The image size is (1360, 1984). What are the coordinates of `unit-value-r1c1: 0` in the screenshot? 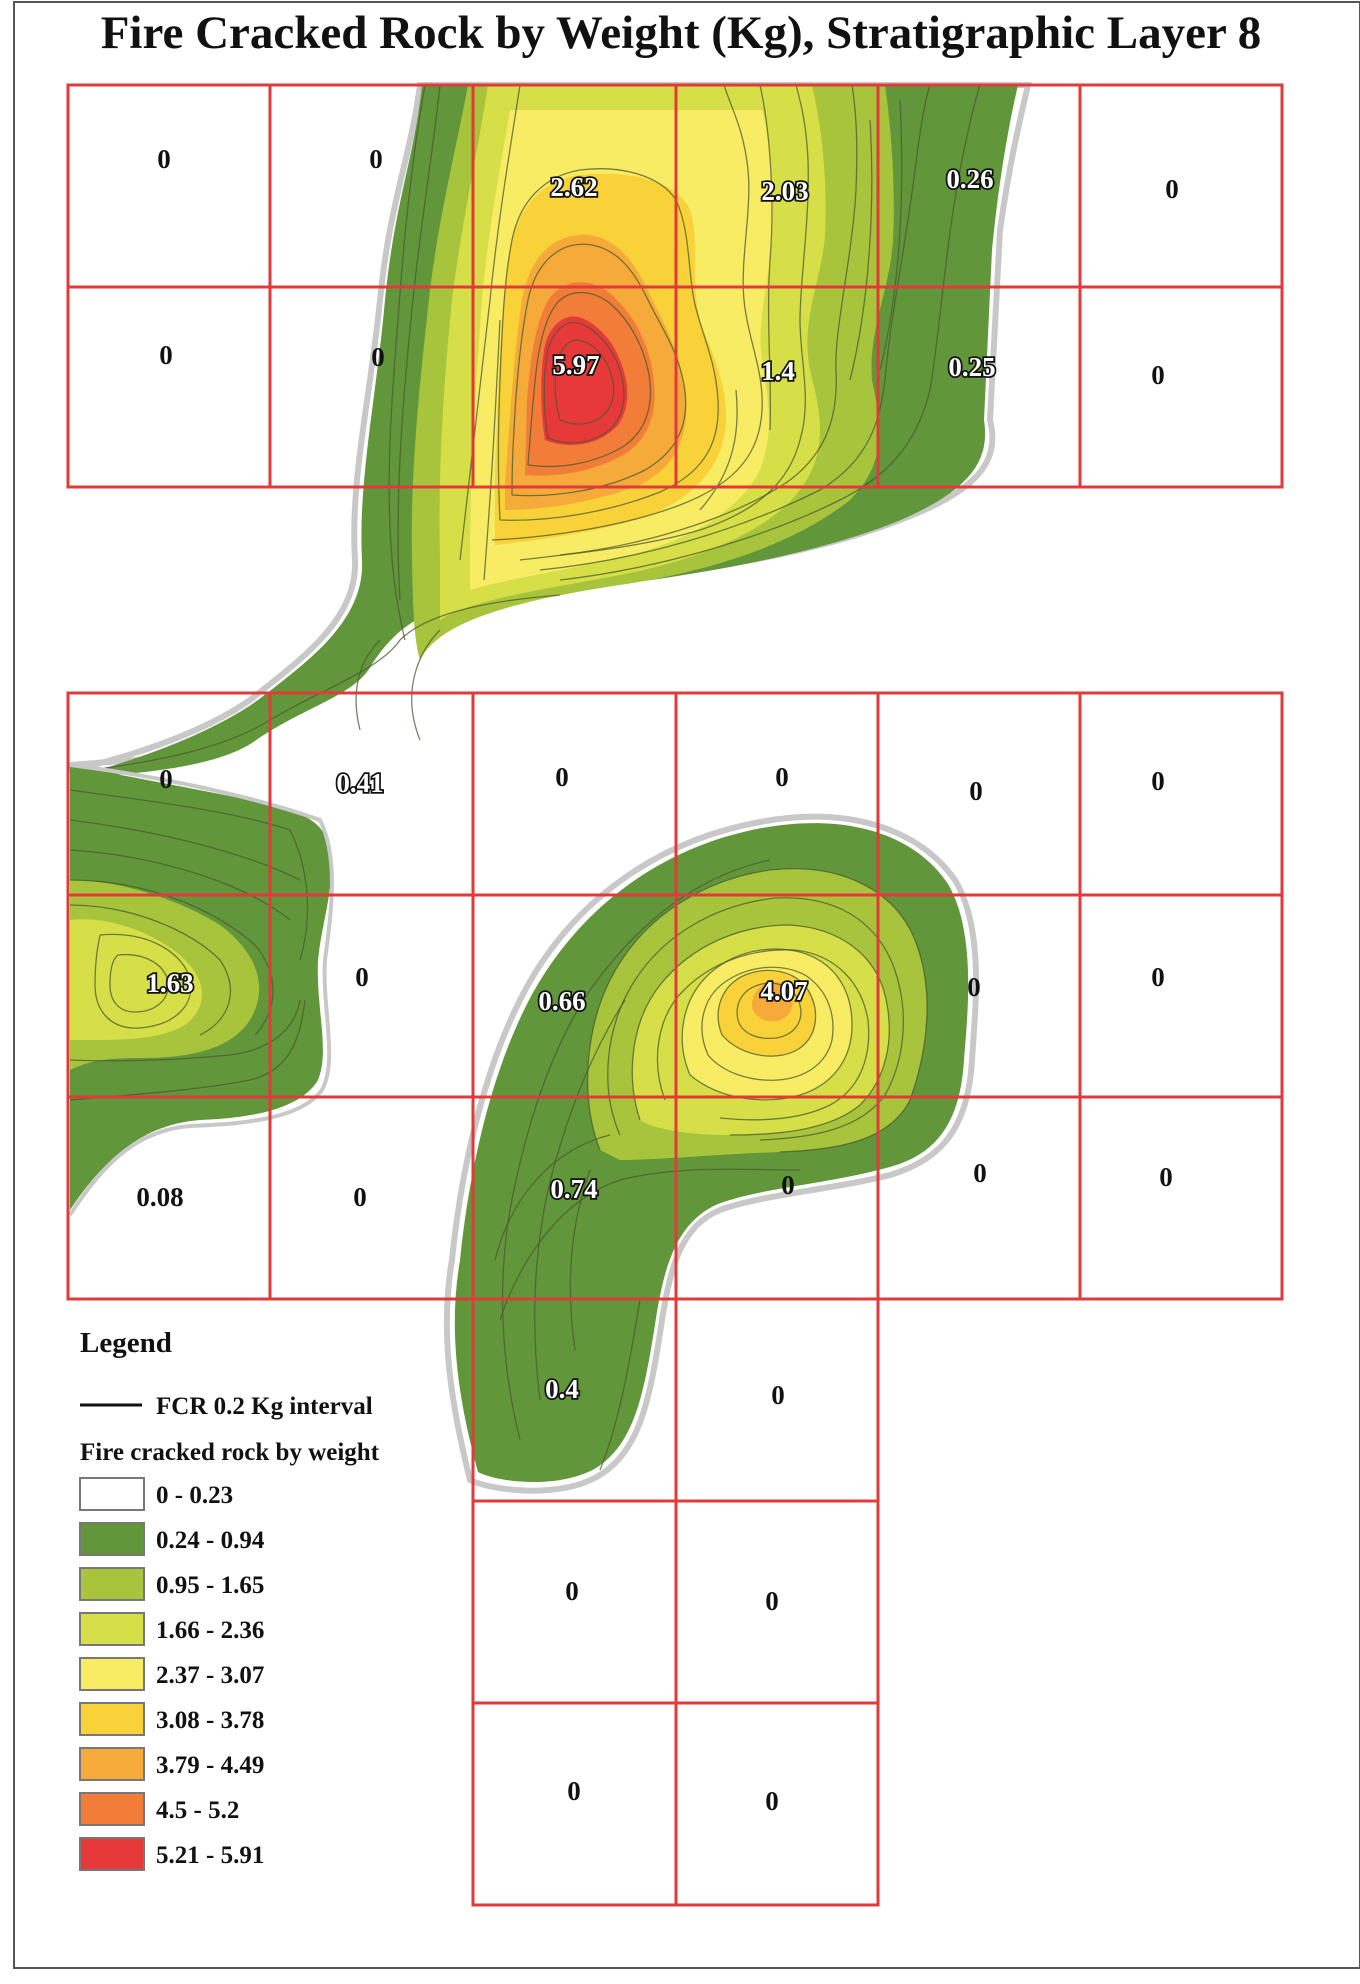 It's located at (164, 159).